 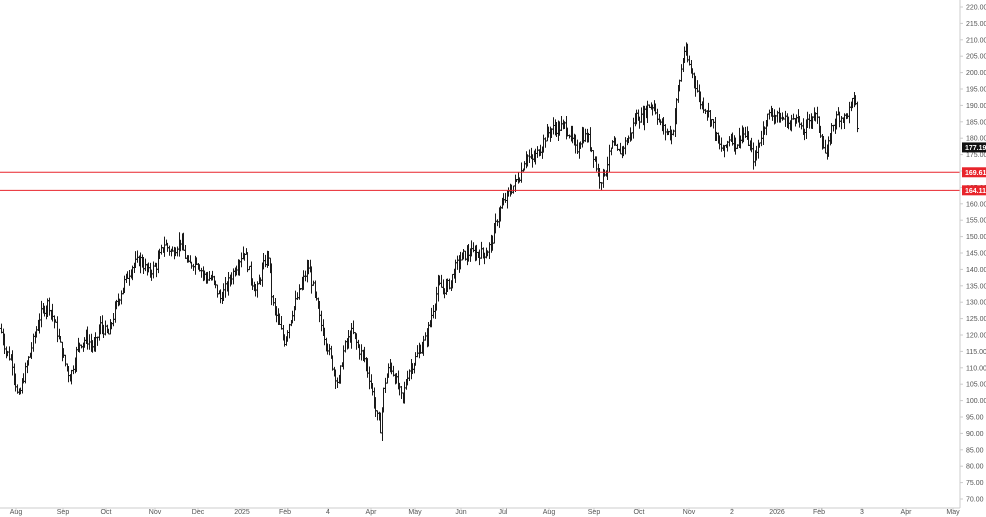 I want to click on y-tick-label: 210.00, so click(x=976, y=40).